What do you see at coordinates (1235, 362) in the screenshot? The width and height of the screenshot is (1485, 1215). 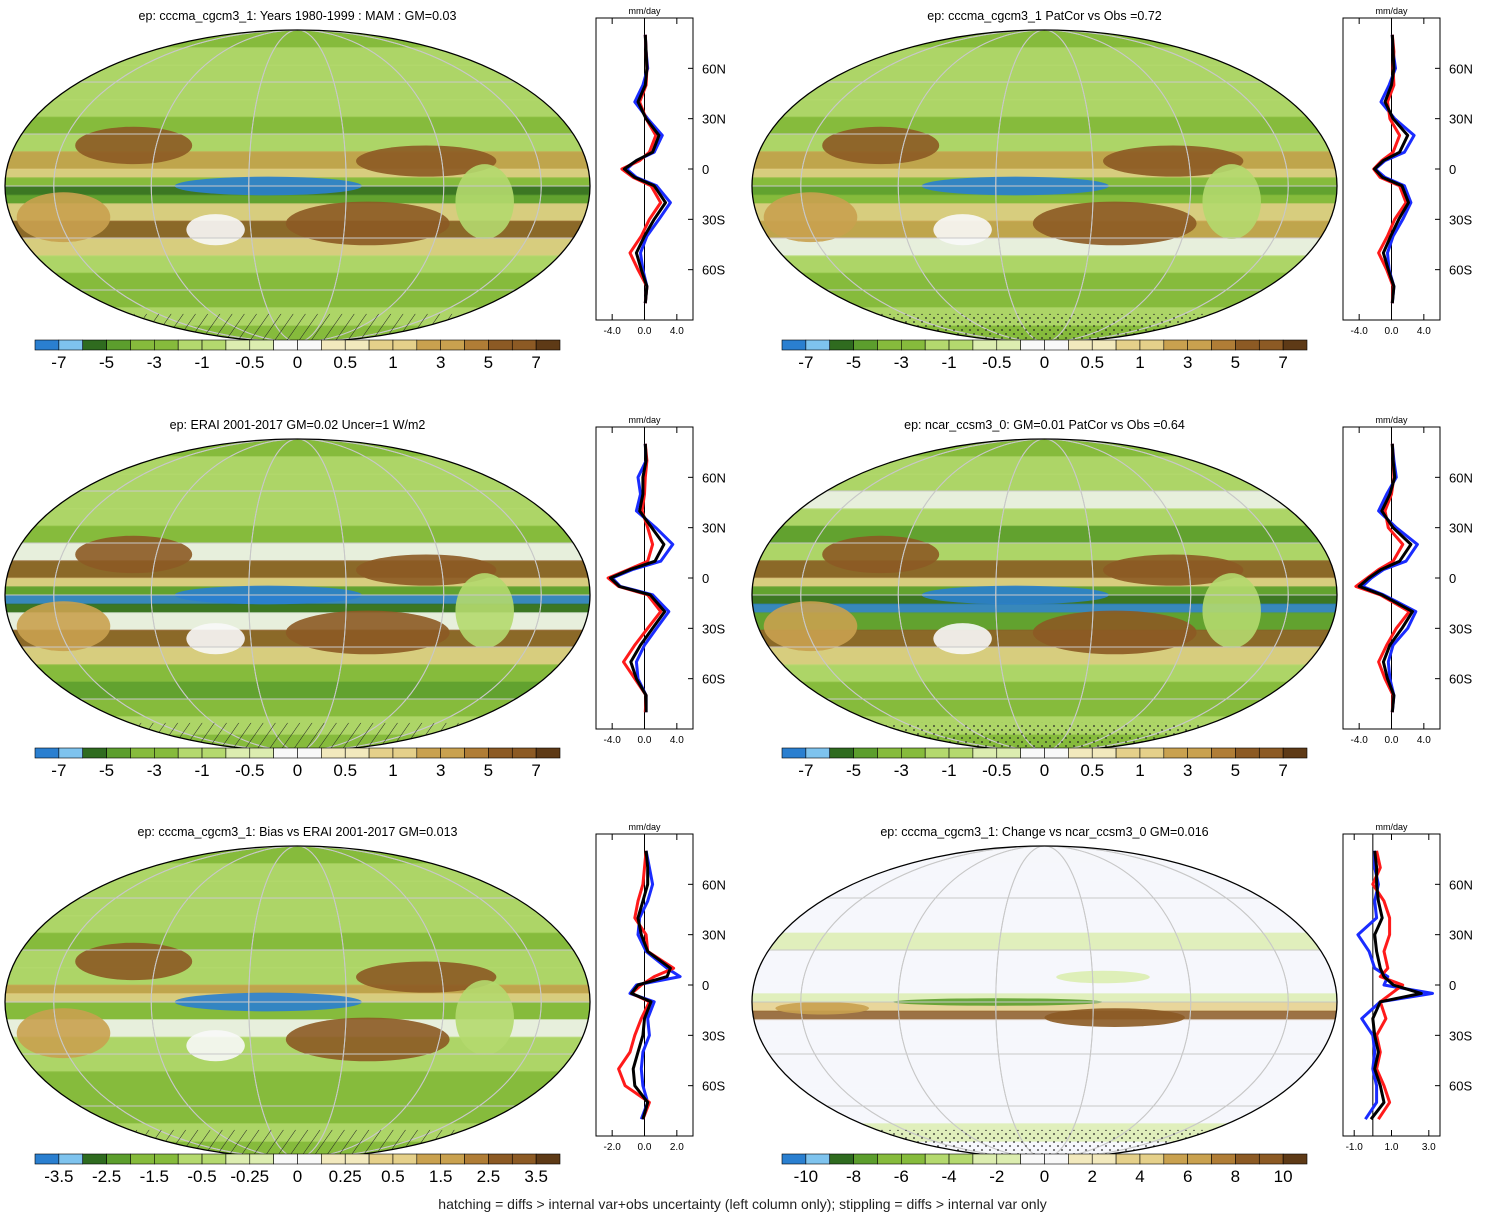 I see `colorbar-tick-label: 5` at bounding box center [1235, 362].